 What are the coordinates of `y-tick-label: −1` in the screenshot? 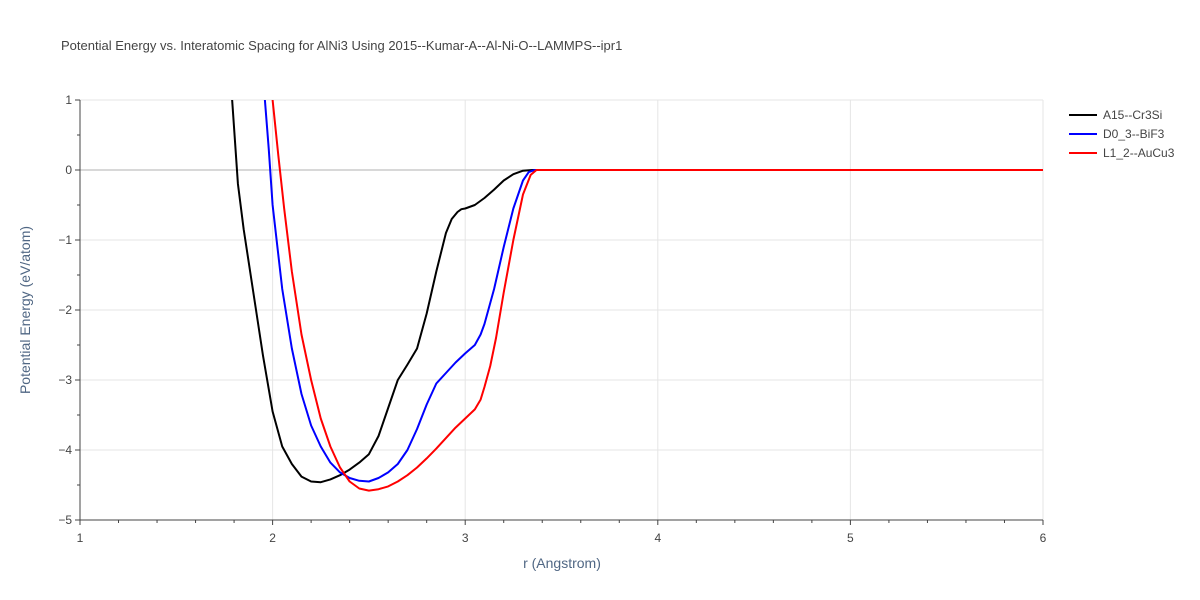 It's located at (65, 240).